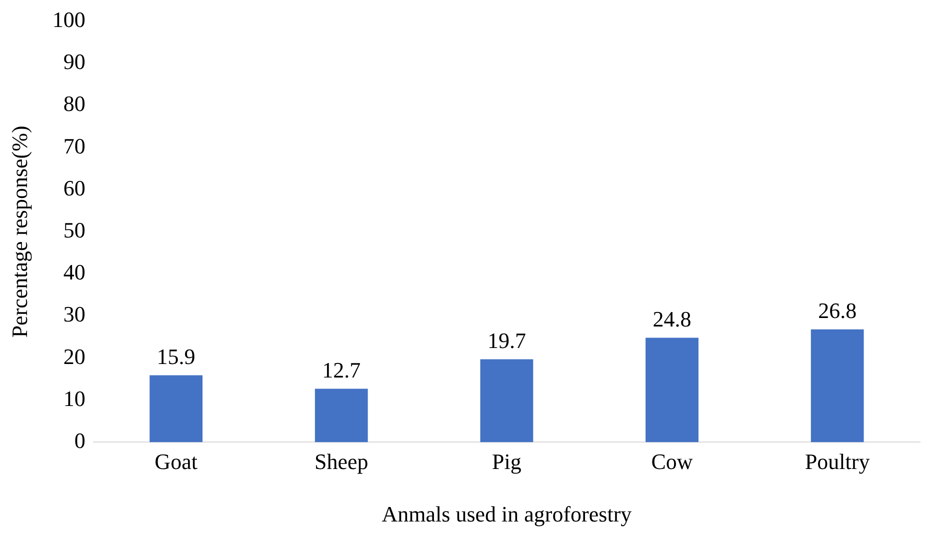  Describe the element at coordinates (176, 357) in the screenshot. I see `data-label: 15.9` at that location.